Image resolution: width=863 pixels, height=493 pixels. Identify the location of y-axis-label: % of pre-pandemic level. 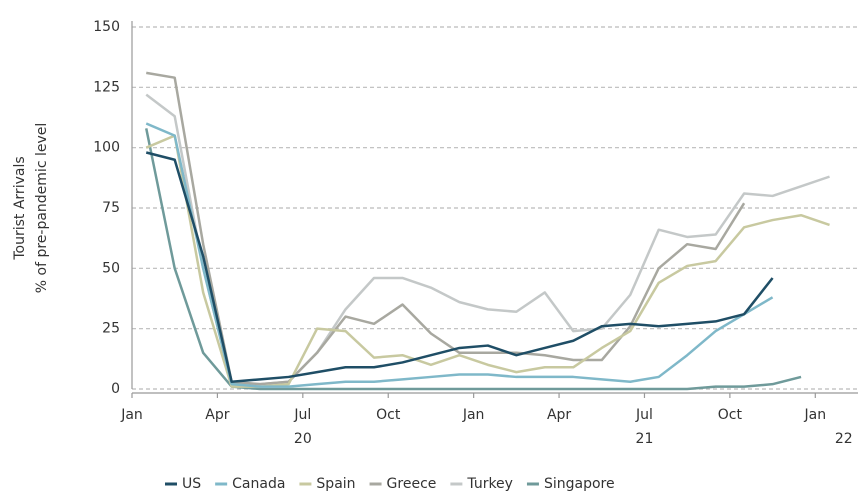
(42, 208).